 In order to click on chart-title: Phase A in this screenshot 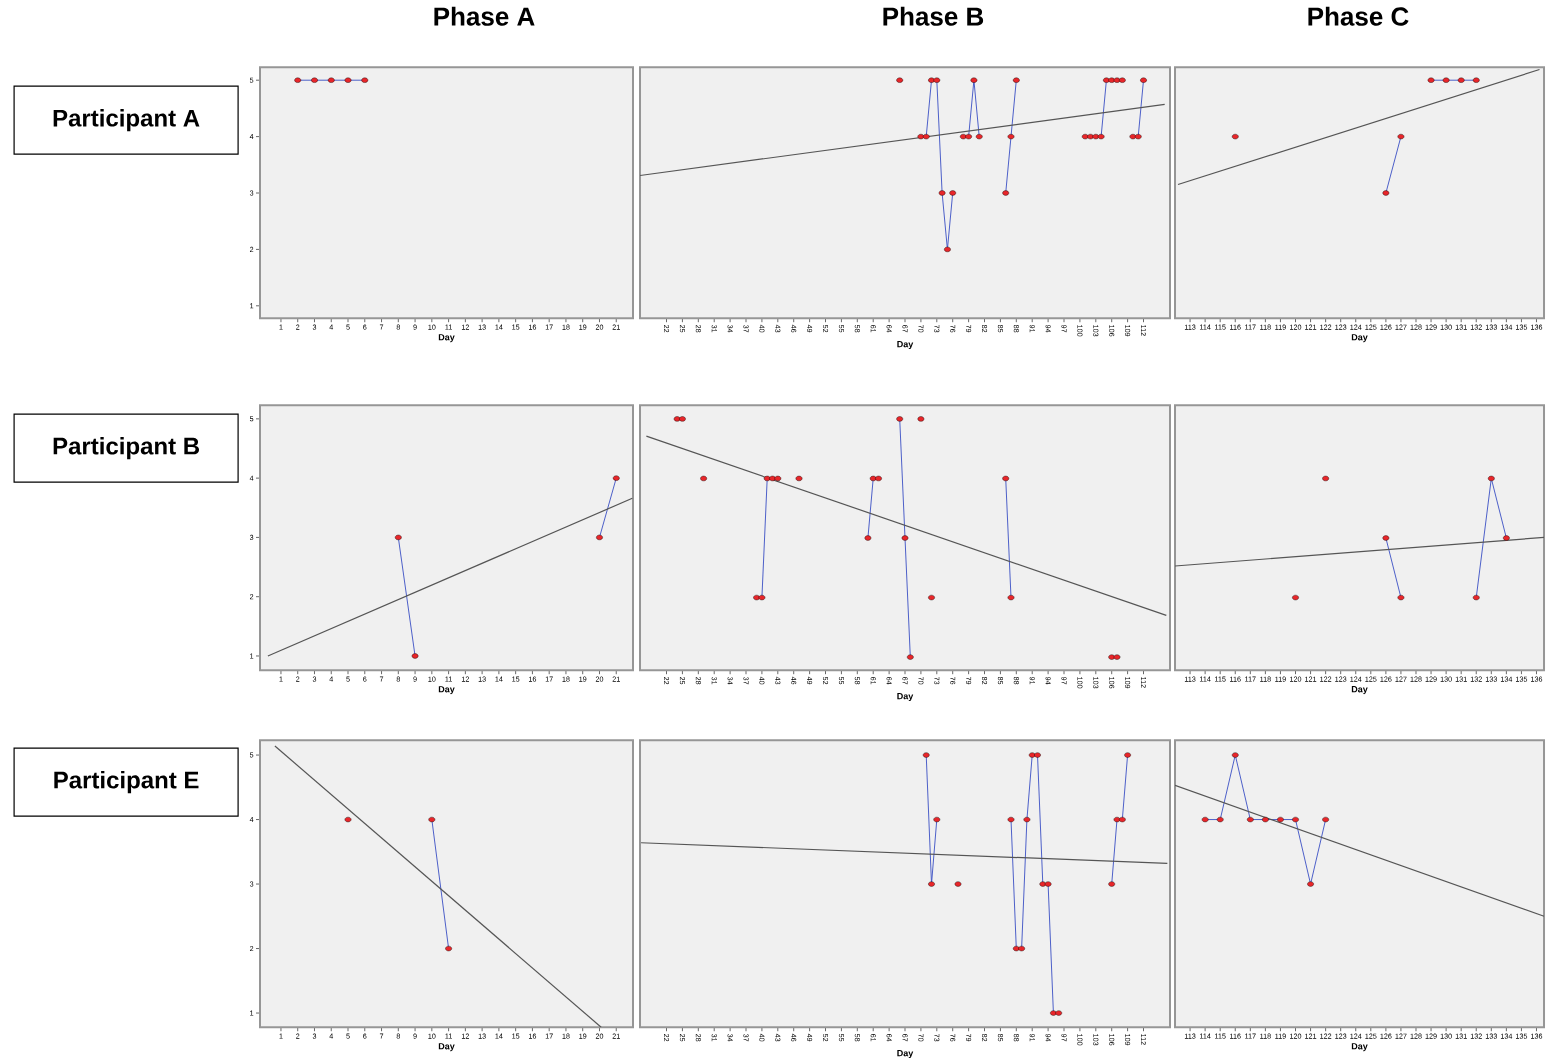, I will do `click(484, 16)`.